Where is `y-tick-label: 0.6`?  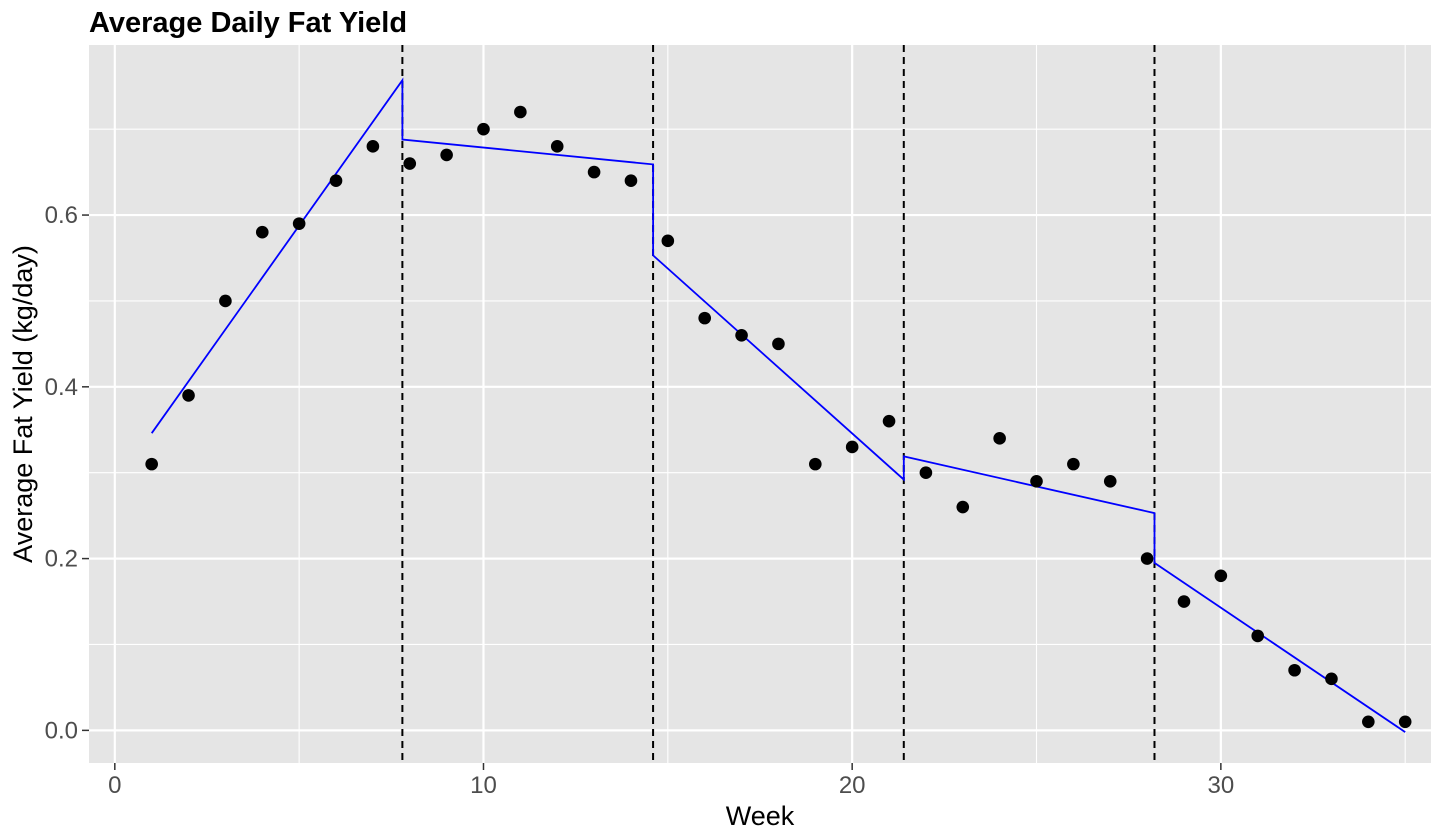 y-tick-label: 0.6 is located at coordinates (61, 215).